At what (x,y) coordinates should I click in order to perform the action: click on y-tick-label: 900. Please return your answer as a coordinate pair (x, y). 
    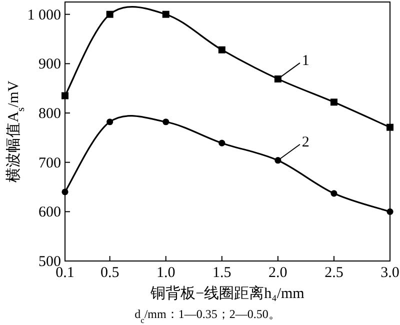
    Looking at the image, I should click on (49, 64).